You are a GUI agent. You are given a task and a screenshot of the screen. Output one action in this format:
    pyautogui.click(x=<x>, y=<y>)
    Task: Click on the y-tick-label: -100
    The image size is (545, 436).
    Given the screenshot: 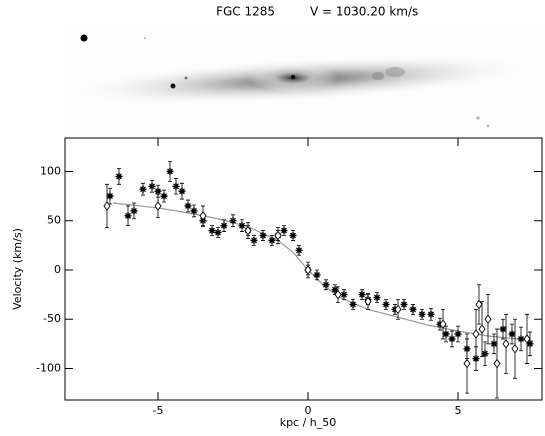 What is the action you would take?
    pyautogui.click(x=48, y=367)
    